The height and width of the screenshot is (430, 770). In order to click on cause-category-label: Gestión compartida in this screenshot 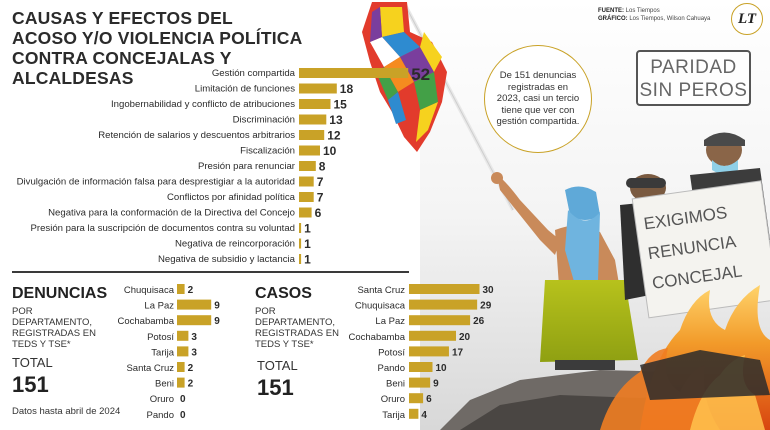, I will do `click(254, 73)`.